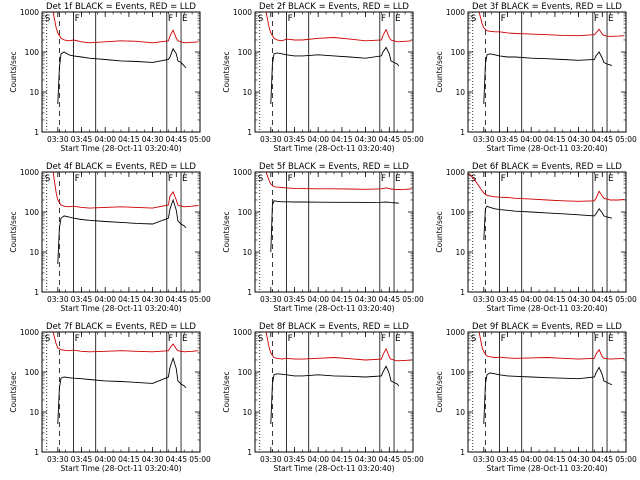 Image resolution: width=640 pixels, height=480 pixels. What do you see at coordinates (334, 167) in the screenshot?
I see `panel-title: Det 5f BLACK = Events, RED = LLD` at bounding box center [334, 167].